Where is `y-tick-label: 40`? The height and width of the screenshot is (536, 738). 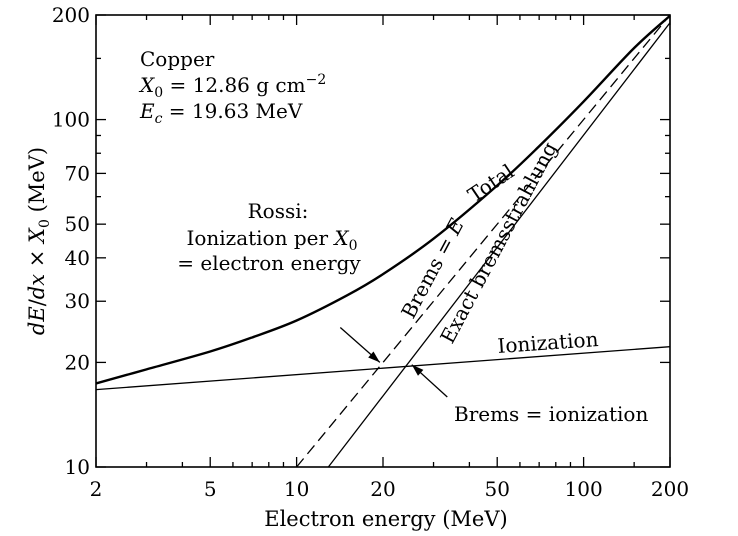
y-tick-label: 40 is located at coordinates (77, 258).